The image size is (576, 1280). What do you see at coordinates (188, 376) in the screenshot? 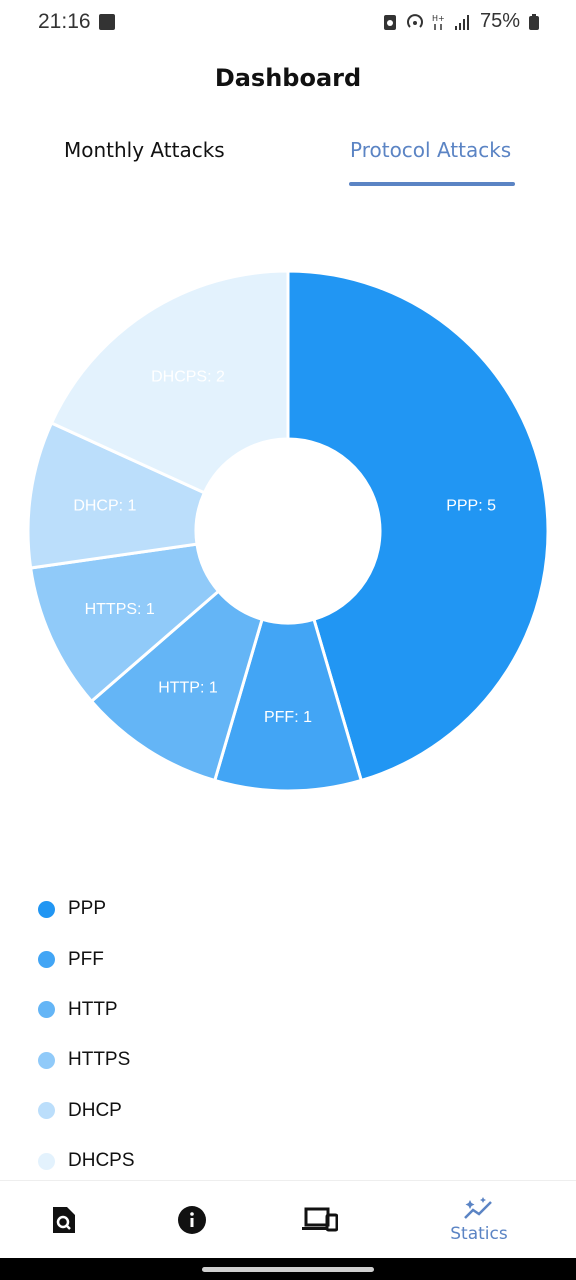
I see `slice-label-dhcps: DHCPS: 2` at bounding box center [188, 376].